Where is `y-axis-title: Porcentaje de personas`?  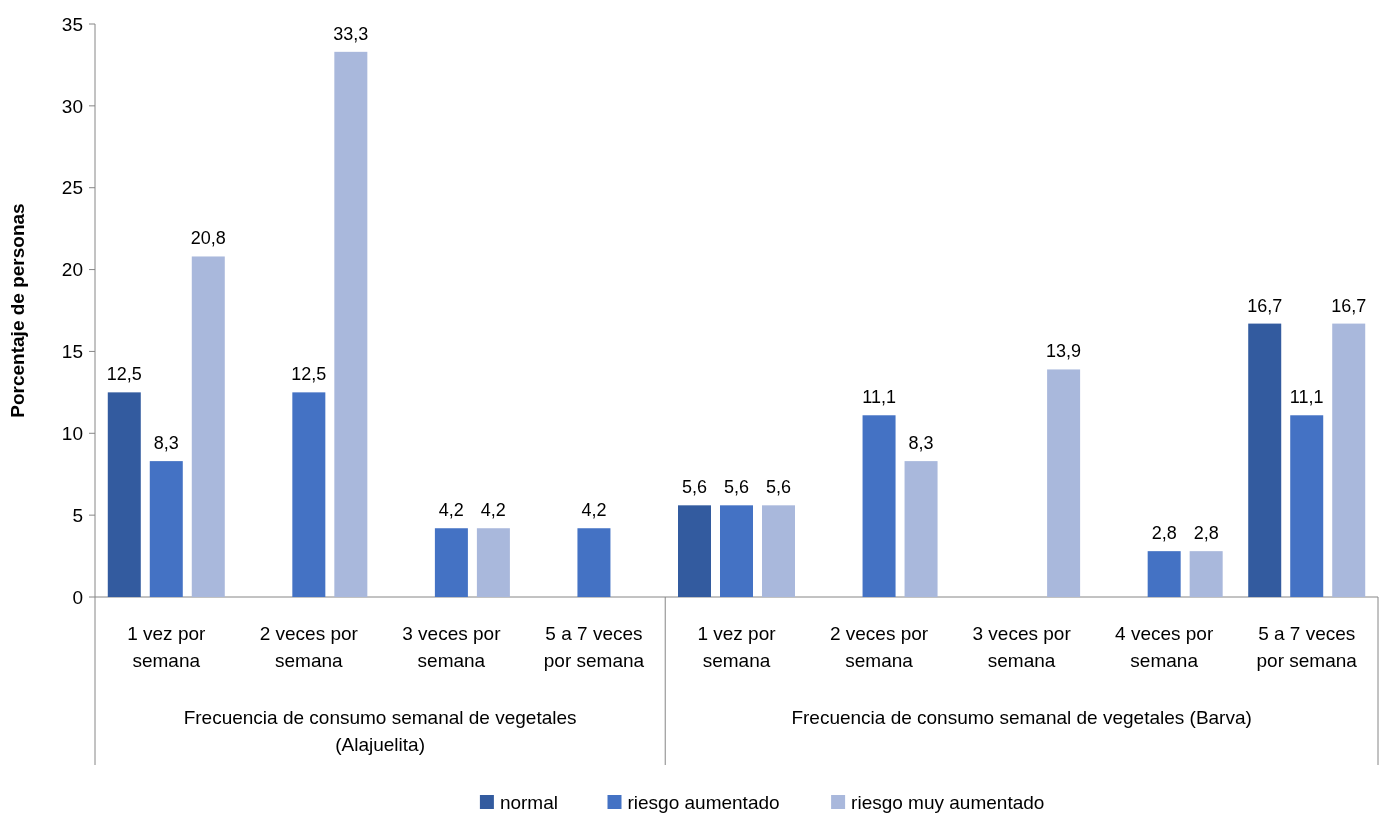 y-axis-title: Porcentaje de personas is located at coordinates (17, 310).